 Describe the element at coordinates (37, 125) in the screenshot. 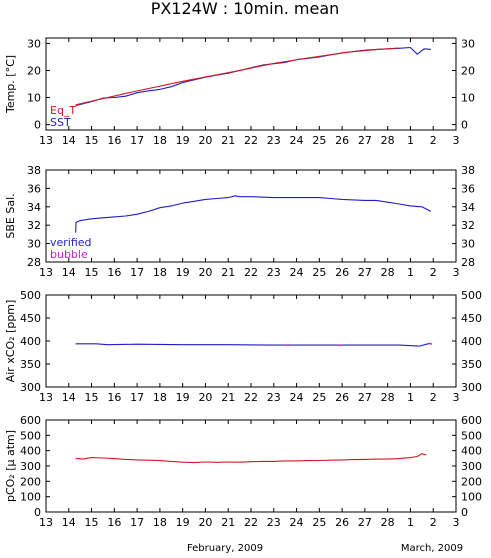

I see `y-tick-label-left: 0` at that location.